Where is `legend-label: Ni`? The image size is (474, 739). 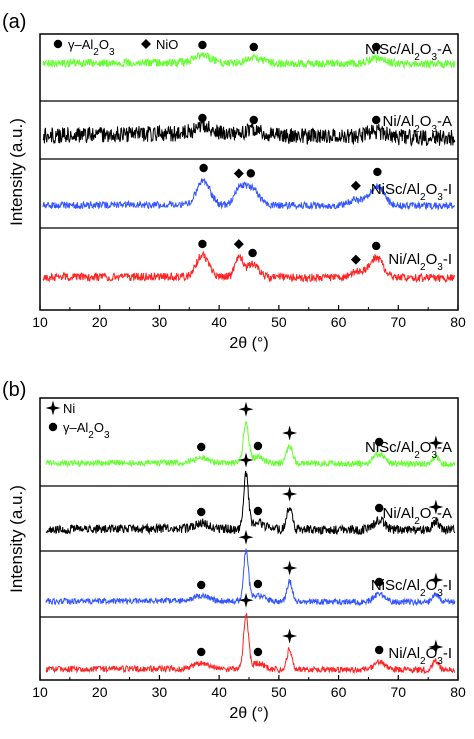
legend-label: Ni is located at coordinates (69, 408).